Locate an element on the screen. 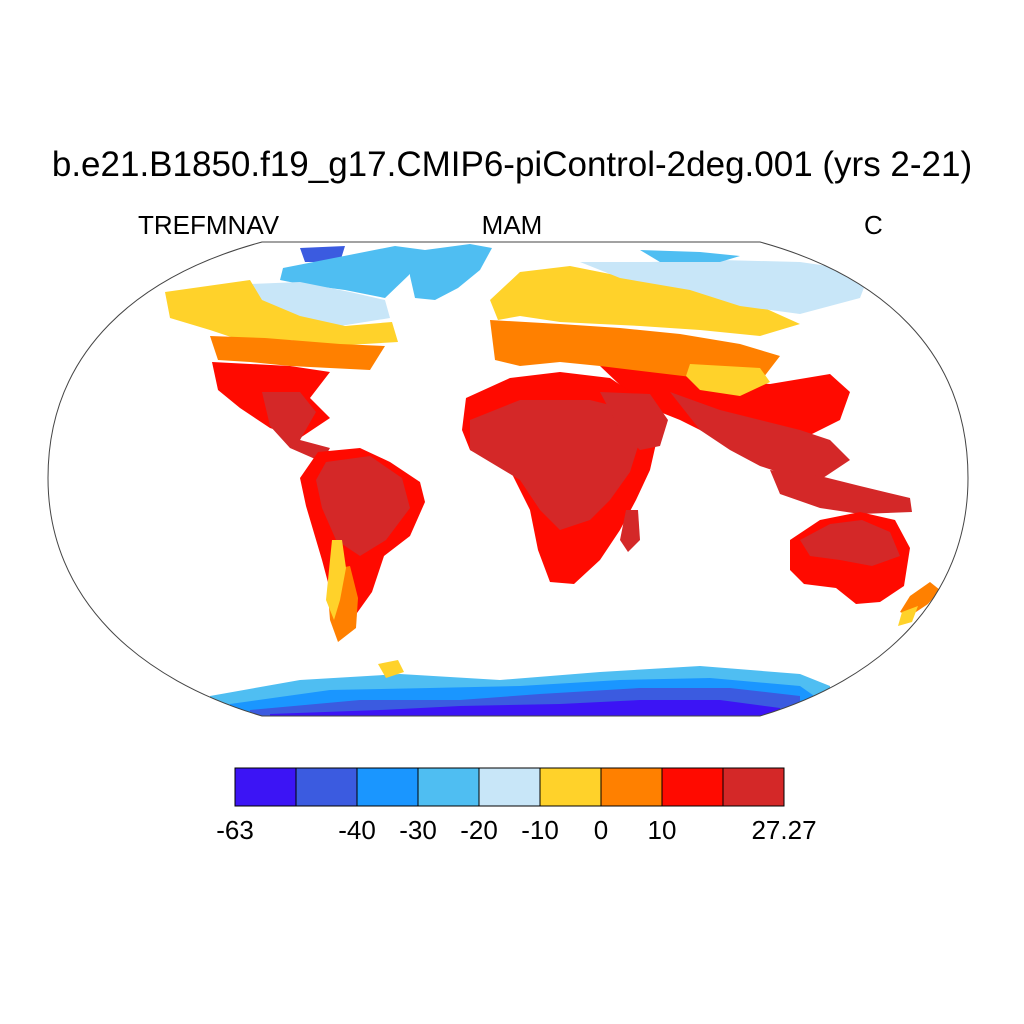  africa-hot is located at coordinates (555, 465).